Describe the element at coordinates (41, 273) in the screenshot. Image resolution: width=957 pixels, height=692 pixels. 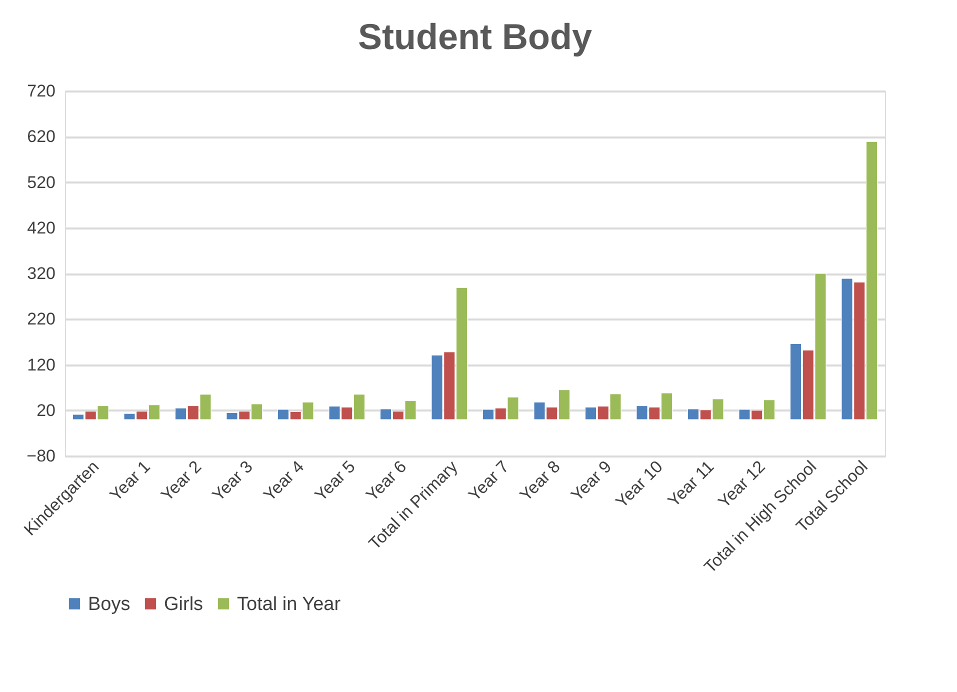
I see `y-tick-label: 320` at that location.